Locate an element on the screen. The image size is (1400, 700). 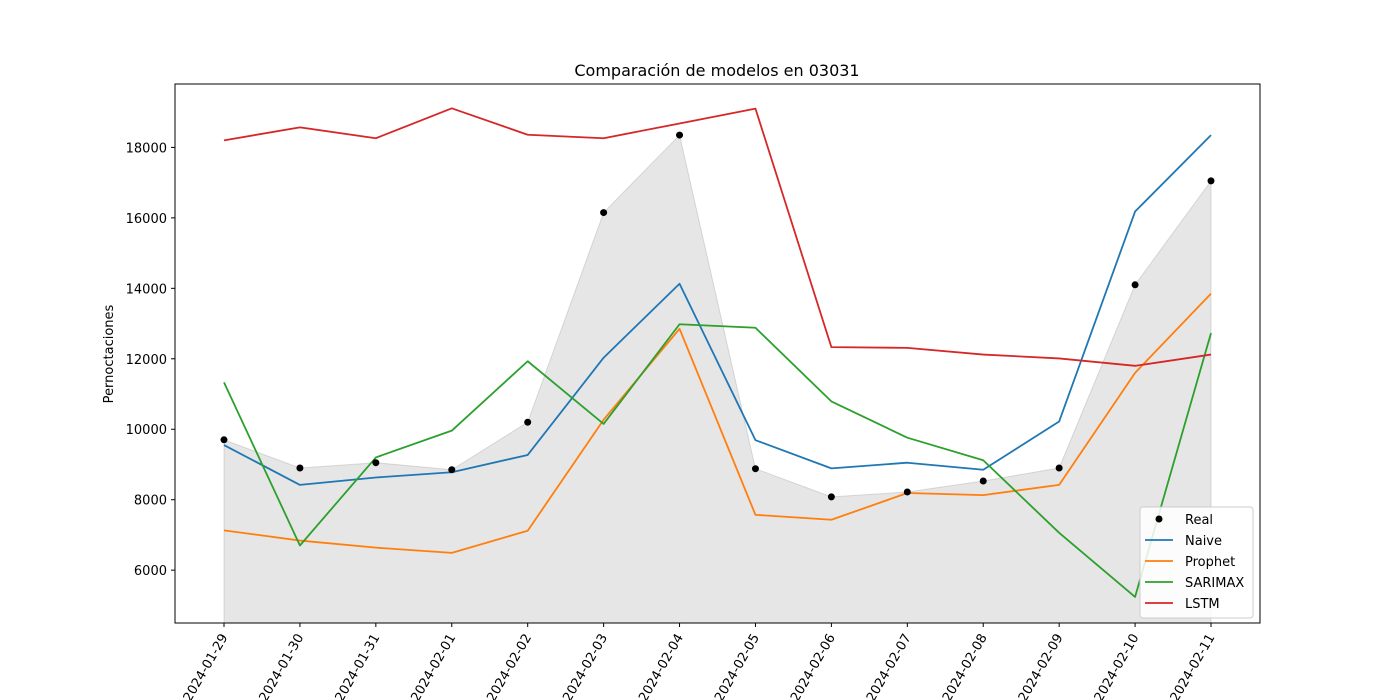
legend-label-lstm: LSTM is located at coordinates (1202, 604).